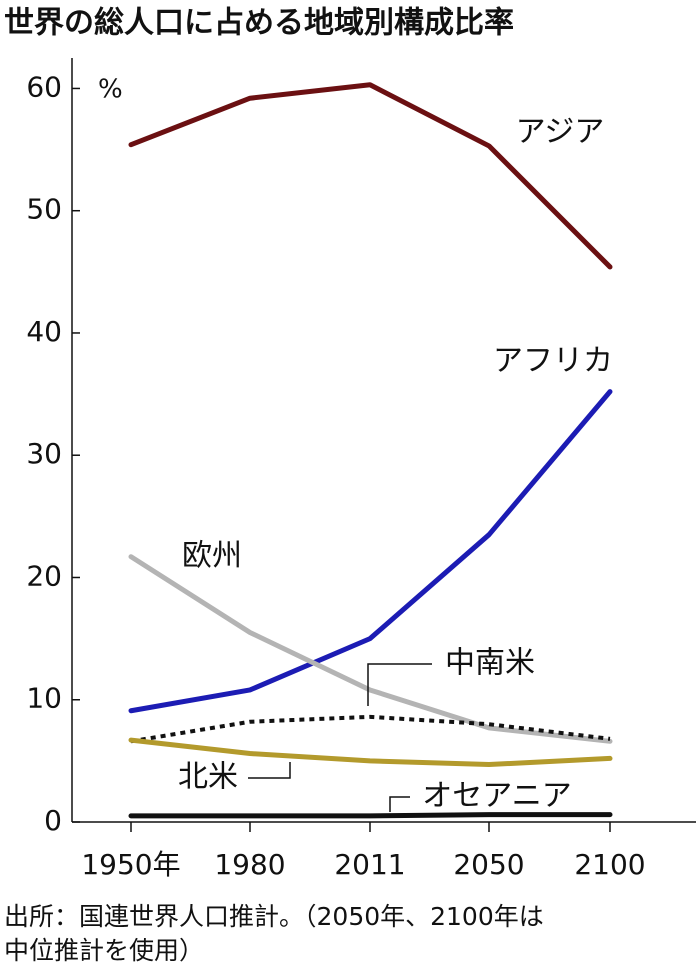 This screenshot has width=696, height=974. I want to click on x-tick-label: 2100, so click(609, 864).